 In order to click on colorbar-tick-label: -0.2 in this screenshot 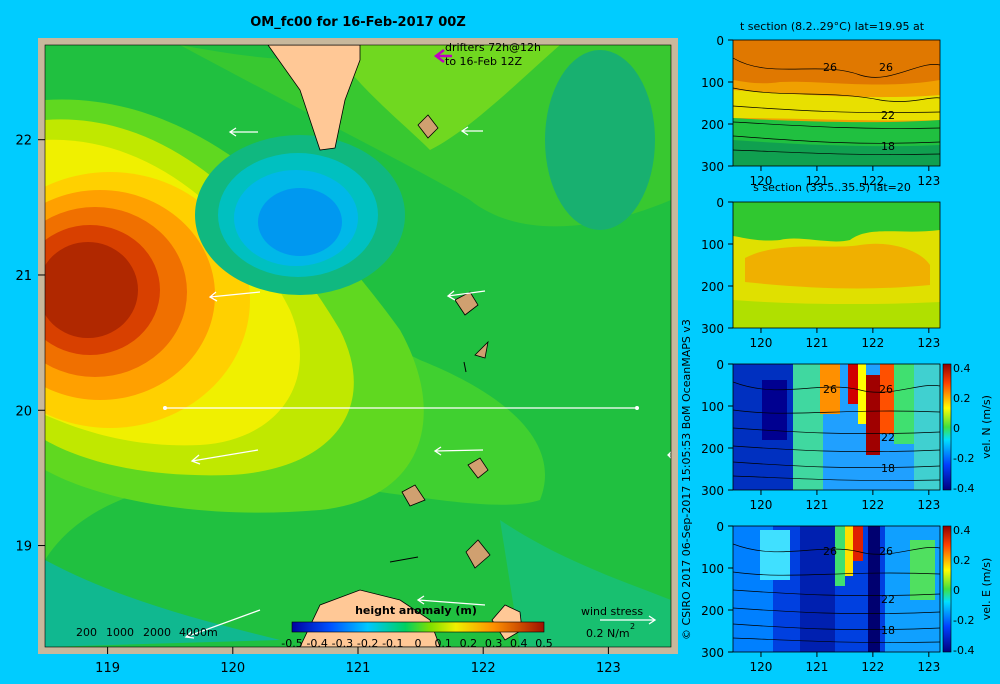, I will do `click(367, 643)`.